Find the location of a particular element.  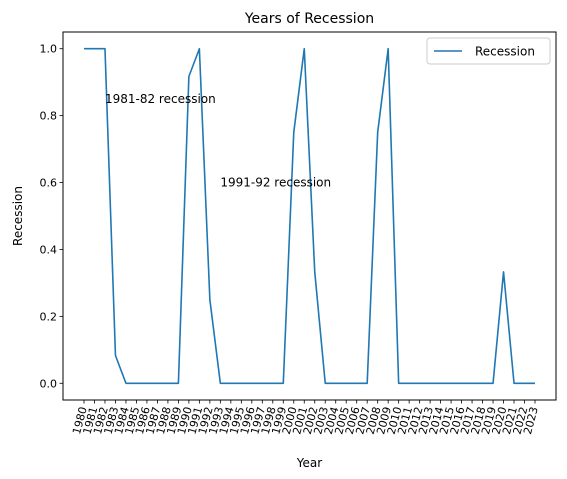

annotation: 1991-92 recession is located at coordinates (275, 183).